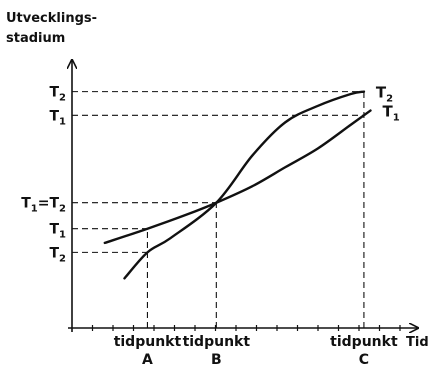 Image resolution: width=433 pixels, height=370 pixels. Describe the element at coordinates (390, 113) in the screenshot. I see `series-label: T1` at that location.